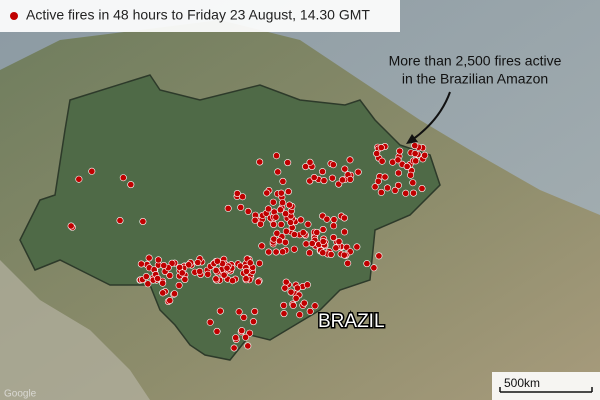  Describe the element at coordinates (351, 321) in the screenshot. I see `country-label: BRAZIL` at that location.